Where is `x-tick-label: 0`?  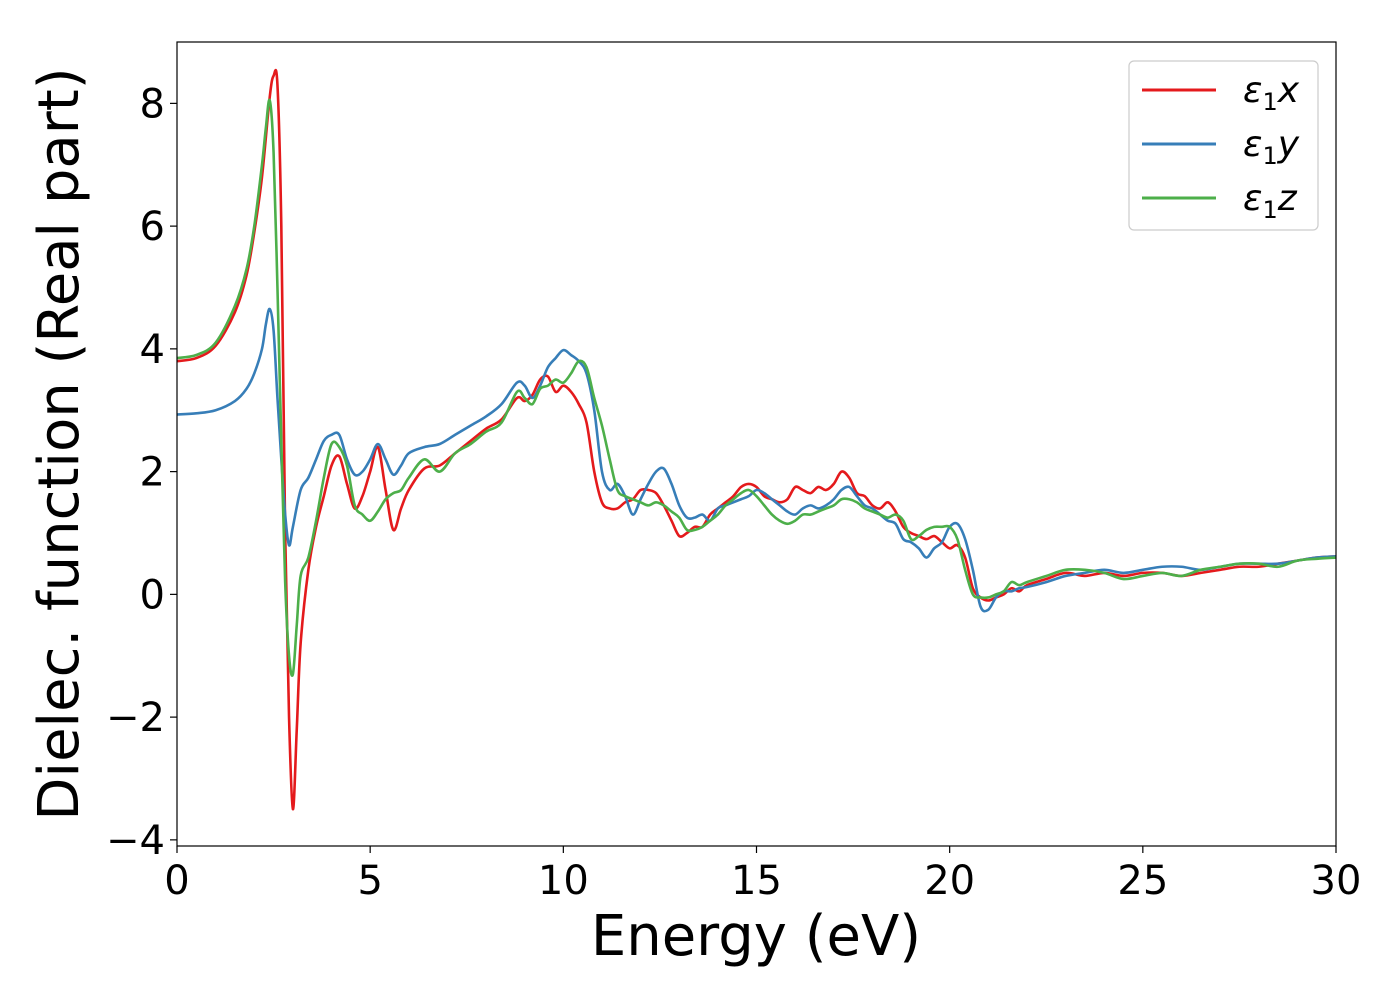 x-tick-label: 0 is located at coordinates (176, 881).